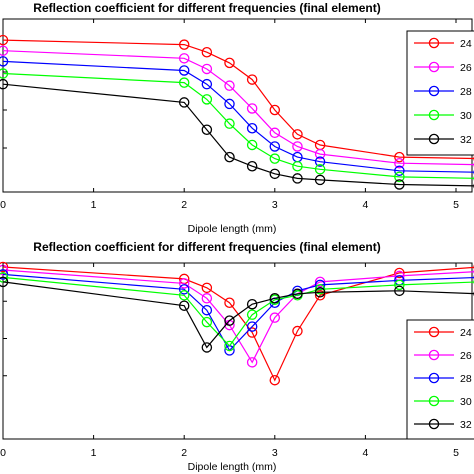  Describe the element at coordinates (440, 93) in the screenshot. I see `chart-top-legend-box` at that location.